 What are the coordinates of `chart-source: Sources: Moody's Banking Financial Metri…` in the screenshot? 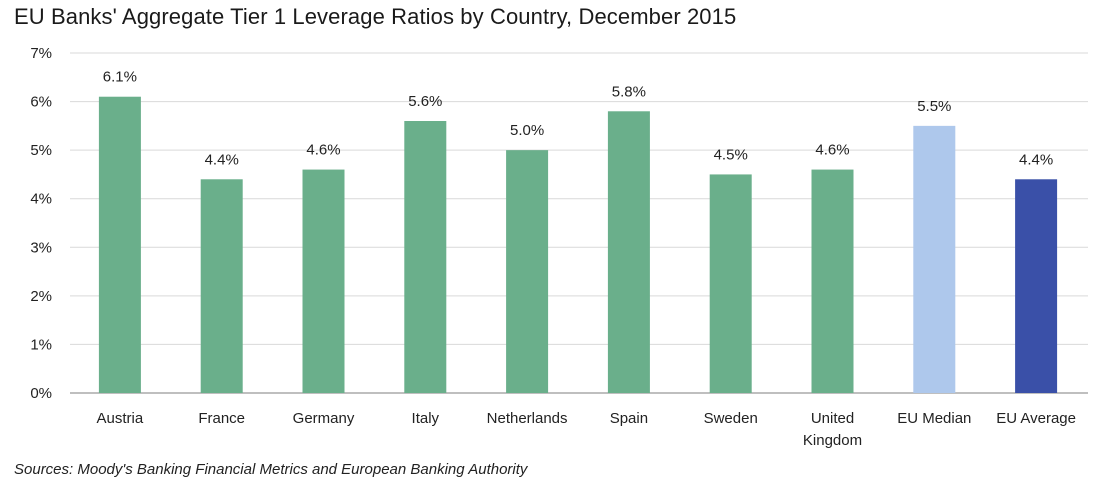 It's located at (271, 469).